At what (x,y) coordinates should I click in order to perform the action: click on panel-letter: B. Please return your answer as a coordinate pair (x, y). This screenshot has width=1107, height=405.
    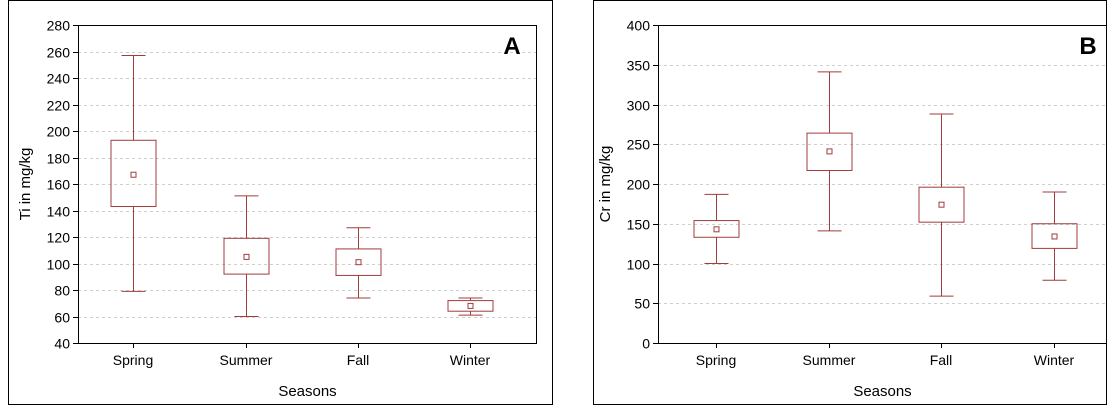
    Looking at the image, I should click on (1087, 46).